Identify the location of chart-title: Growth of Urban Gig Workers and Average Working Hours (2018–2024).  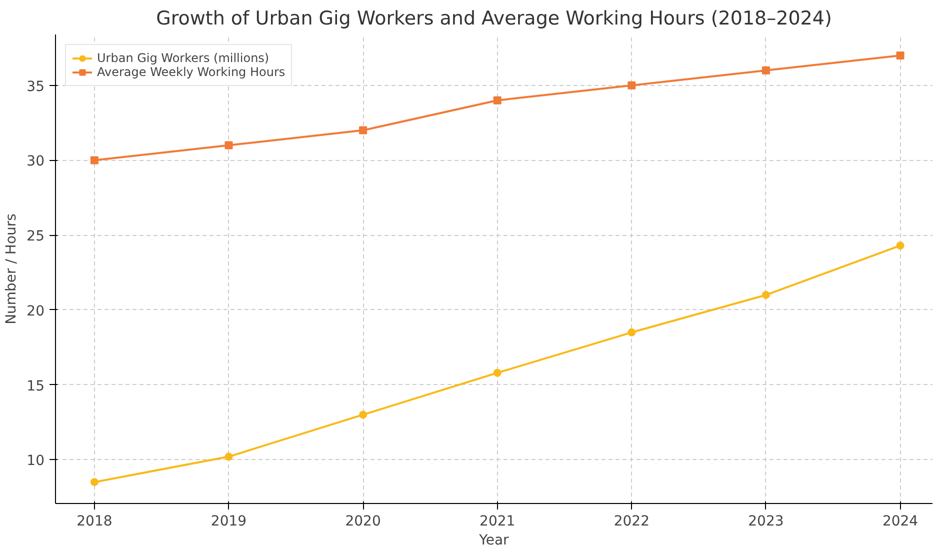
(494, 19).